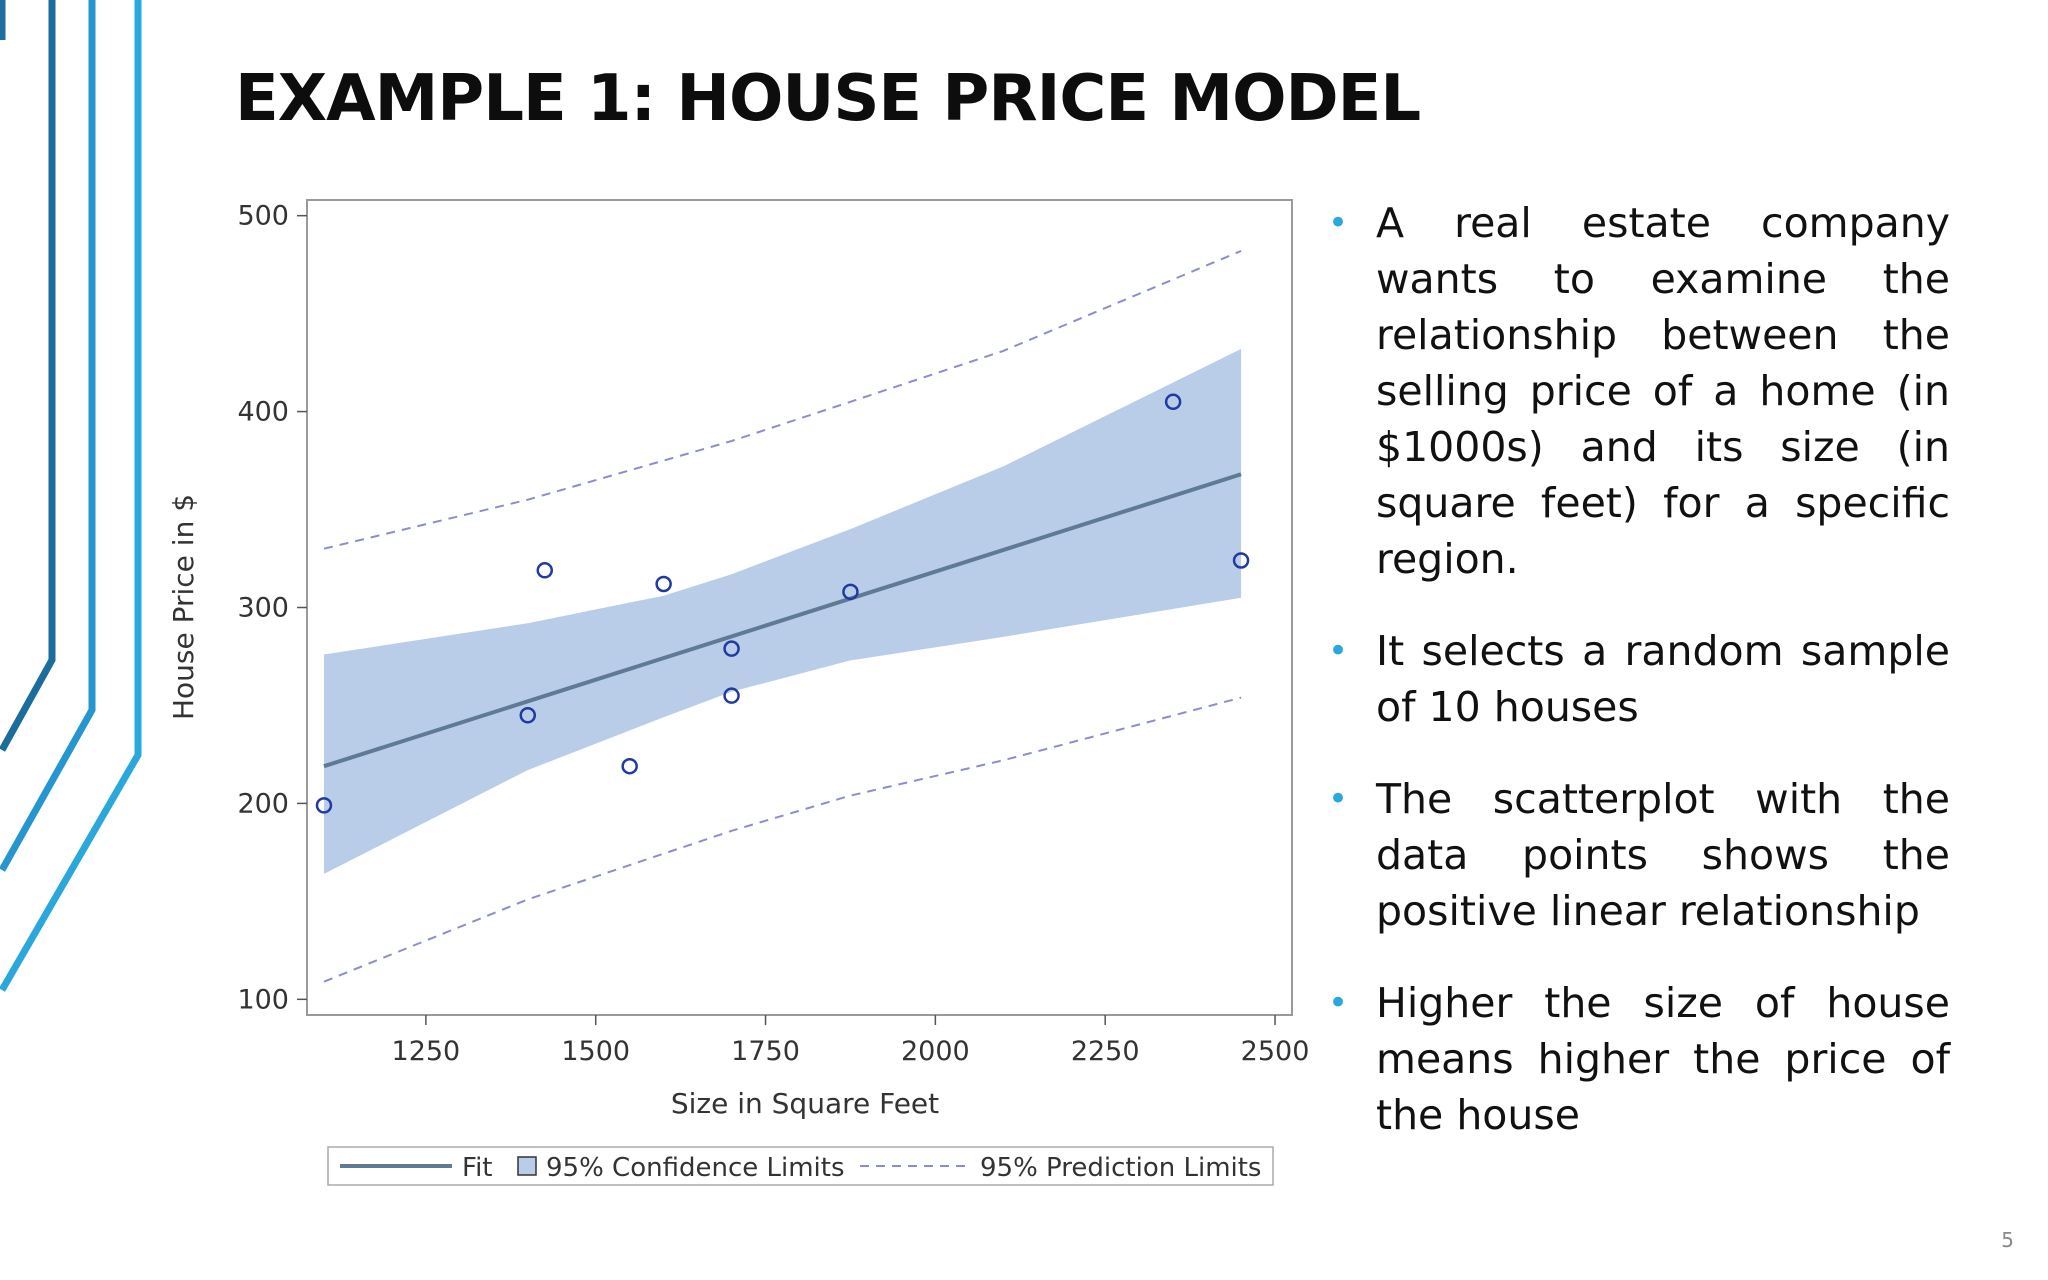 The image size is (2048, 1280). Describe the element at coordinates (527, 1166) in the screenshot. I see `legend-confidence-swatch` at that location.